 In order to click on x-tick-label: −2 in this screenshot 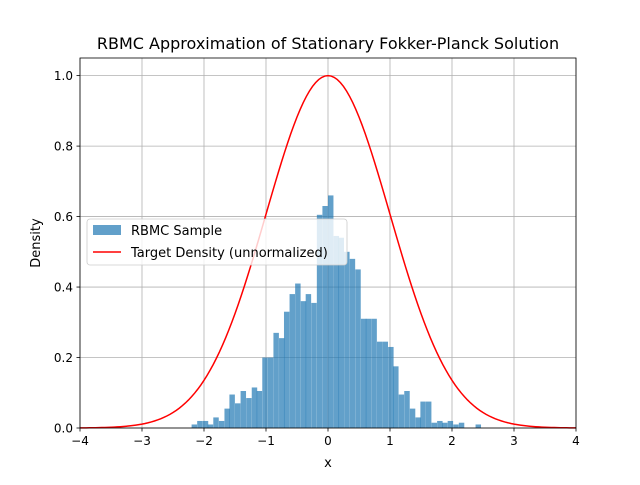, I will do `click(204, 441)`.